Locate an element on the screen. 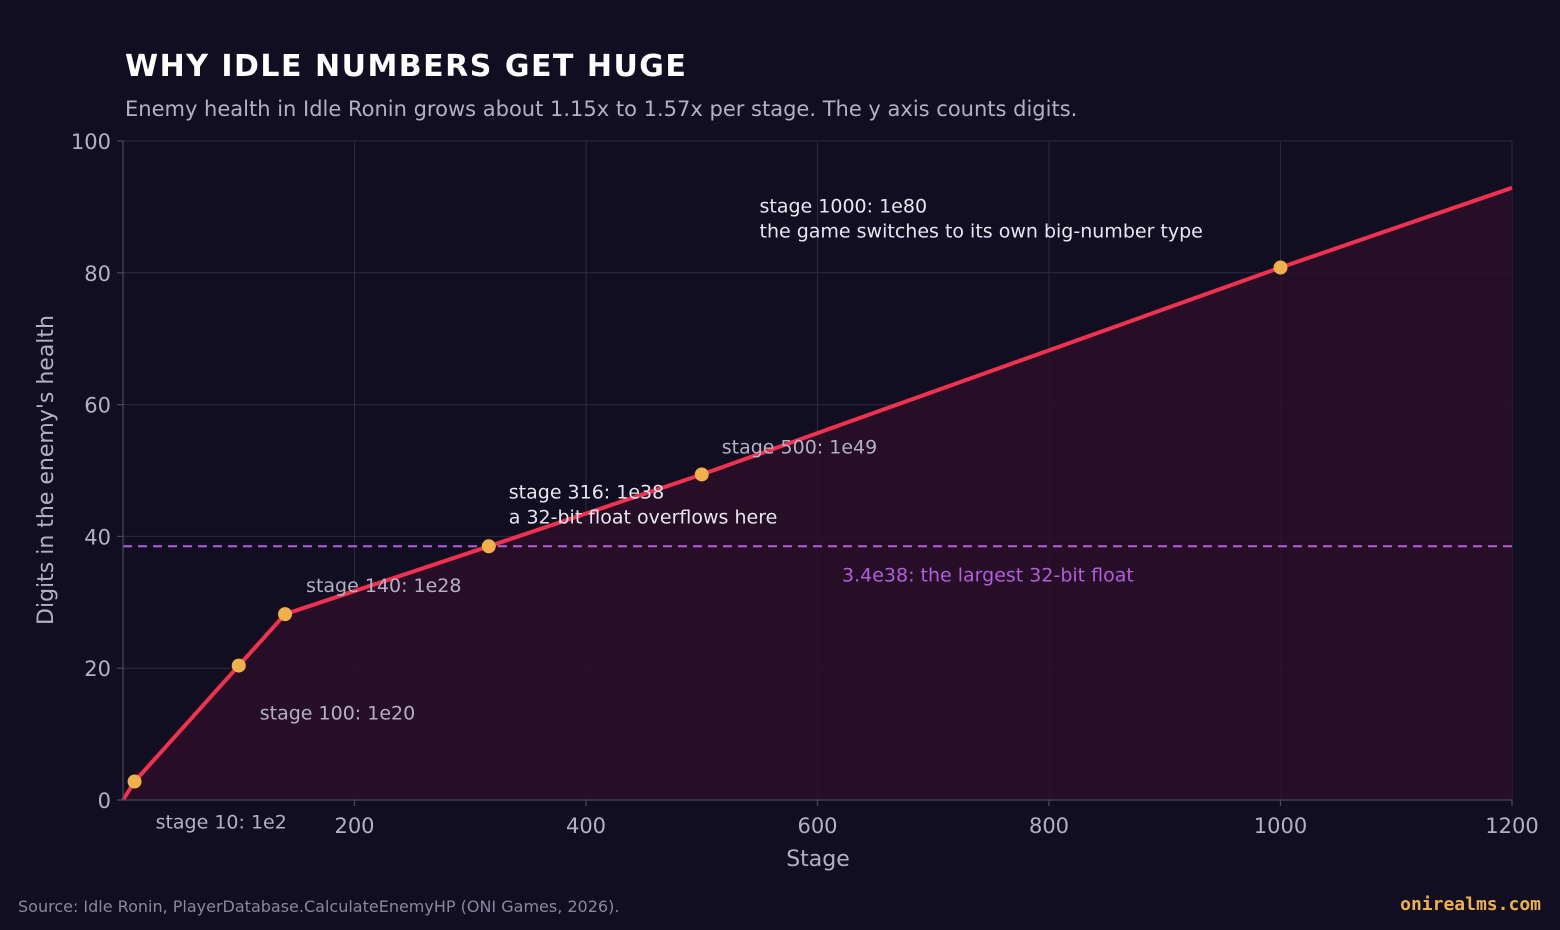  point-label: stage 1000: 1e80 is located at coordinates (844, 207).